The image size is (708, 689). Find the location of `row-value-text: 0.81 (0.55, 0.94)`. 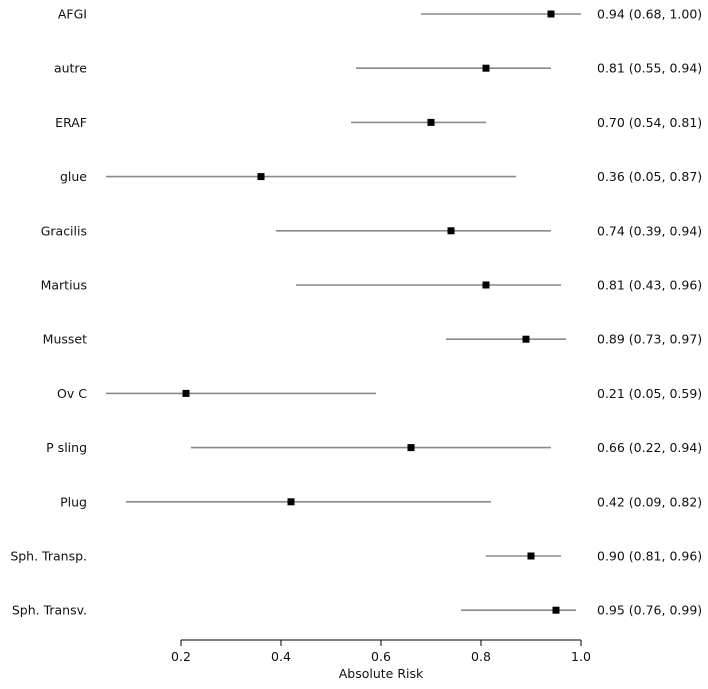

row-value-text: 0.81 (0.55, 0.94) is located at coordinates (649, 68).